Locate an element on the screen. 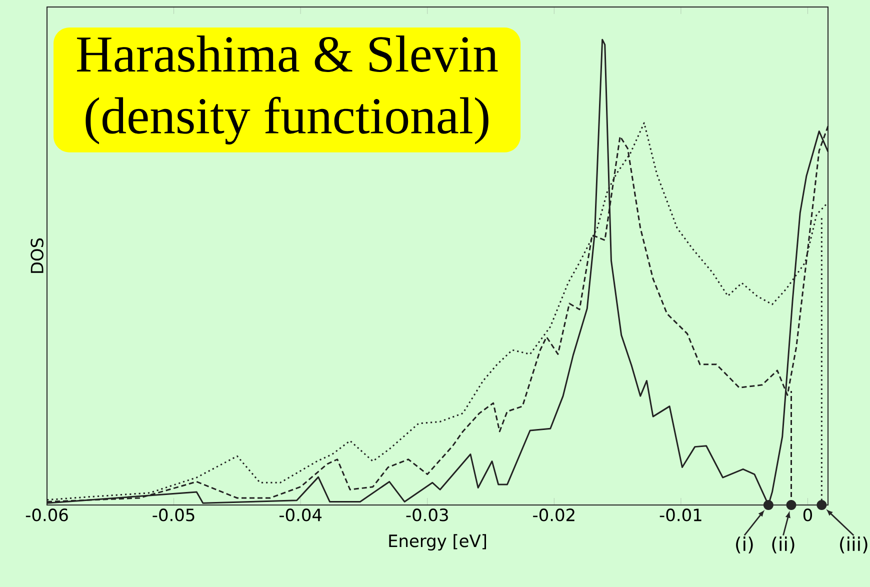  x-tick-label: -0.03 is located at coordinates (427, 515).